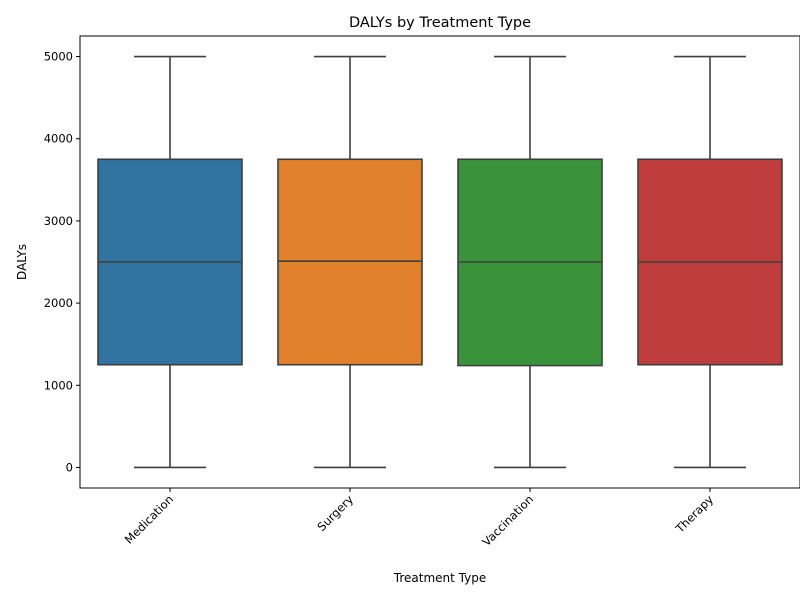 The width and height of the screenshot is (800, 600). I want to click on y-tick-label: 1000, so click(58, 385).